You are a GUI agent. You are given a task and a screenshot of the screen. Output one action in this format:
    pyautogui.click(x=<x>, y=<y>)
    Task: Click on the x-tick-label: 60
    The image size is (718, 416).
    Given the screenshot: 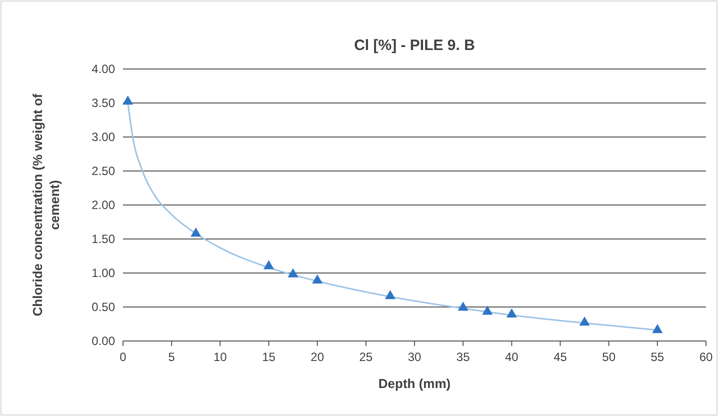 What is the action you would take?
    pyautogui.click(x=706, y=357)
    